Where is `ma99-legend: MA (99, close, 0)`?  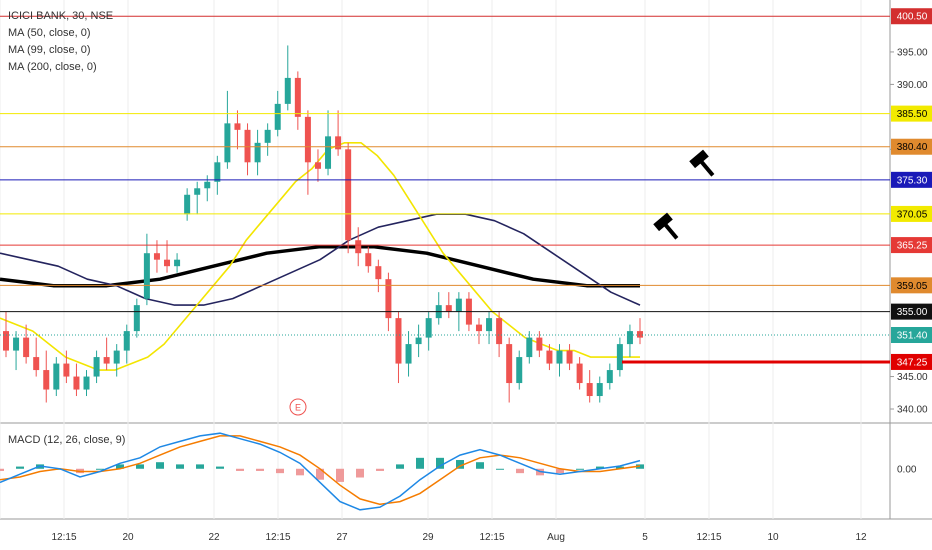 ma99-legend: MA (99, close, 0) is located at coordinates (49, 50).